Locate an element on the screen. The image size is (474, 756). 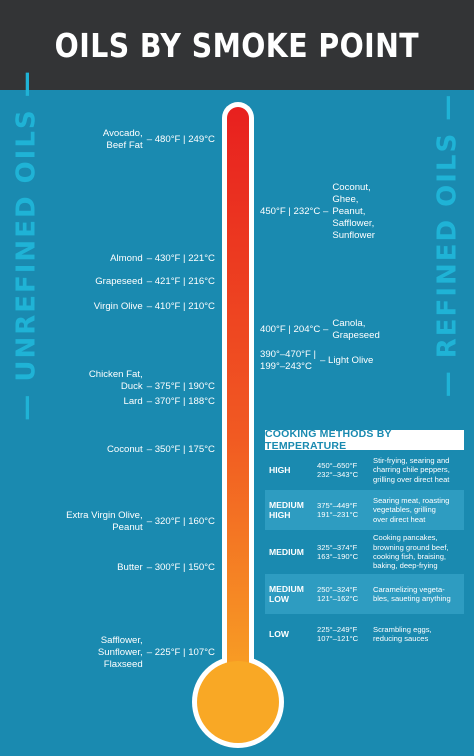
header-bar: OILS BY SMOKE POINT is located at coordinates (237, 45).